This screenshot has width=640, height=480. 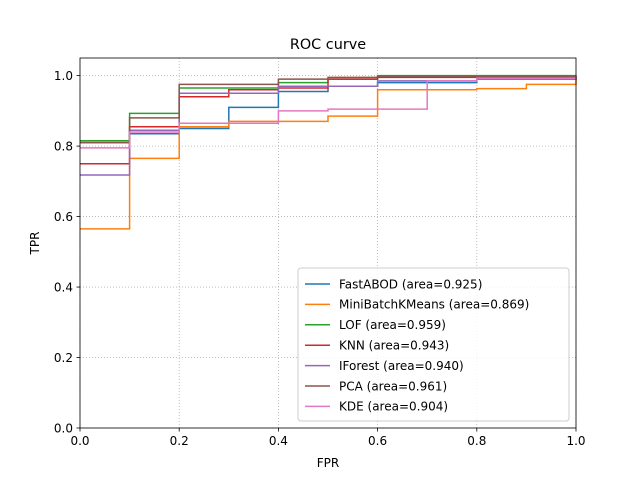 What do you see at coordinates (401, 366) in the screenshot?
I see `legend-label-4: IForest (area=0.940)` at bounding box center [401, 366].